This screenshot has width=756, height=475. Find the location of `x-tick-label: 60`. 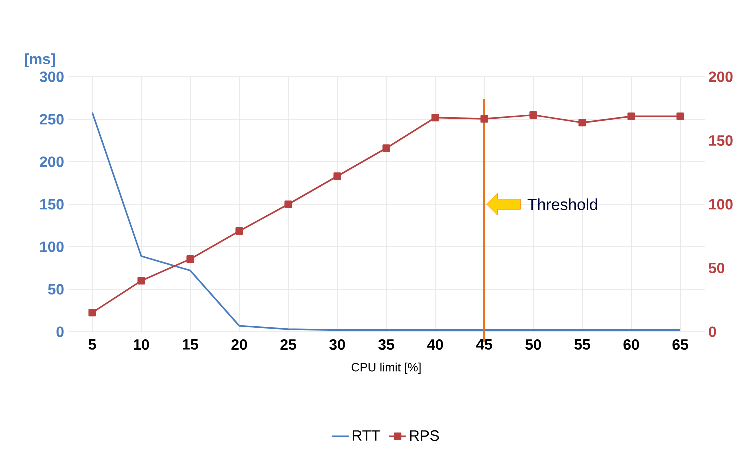

x-tick-label: 60 is located at coordinates (632, 345).